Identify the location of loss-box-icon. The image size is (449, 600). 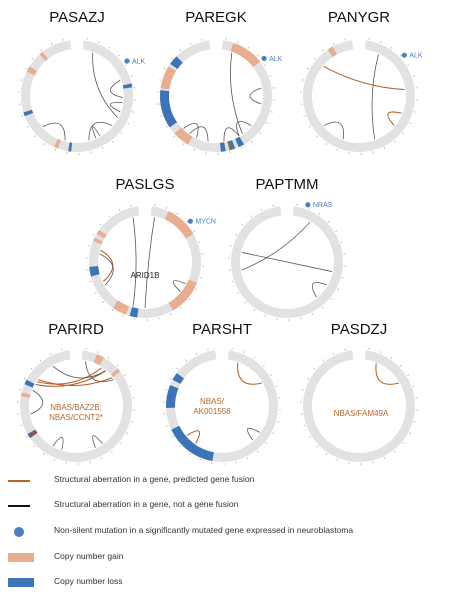
(21, 582).